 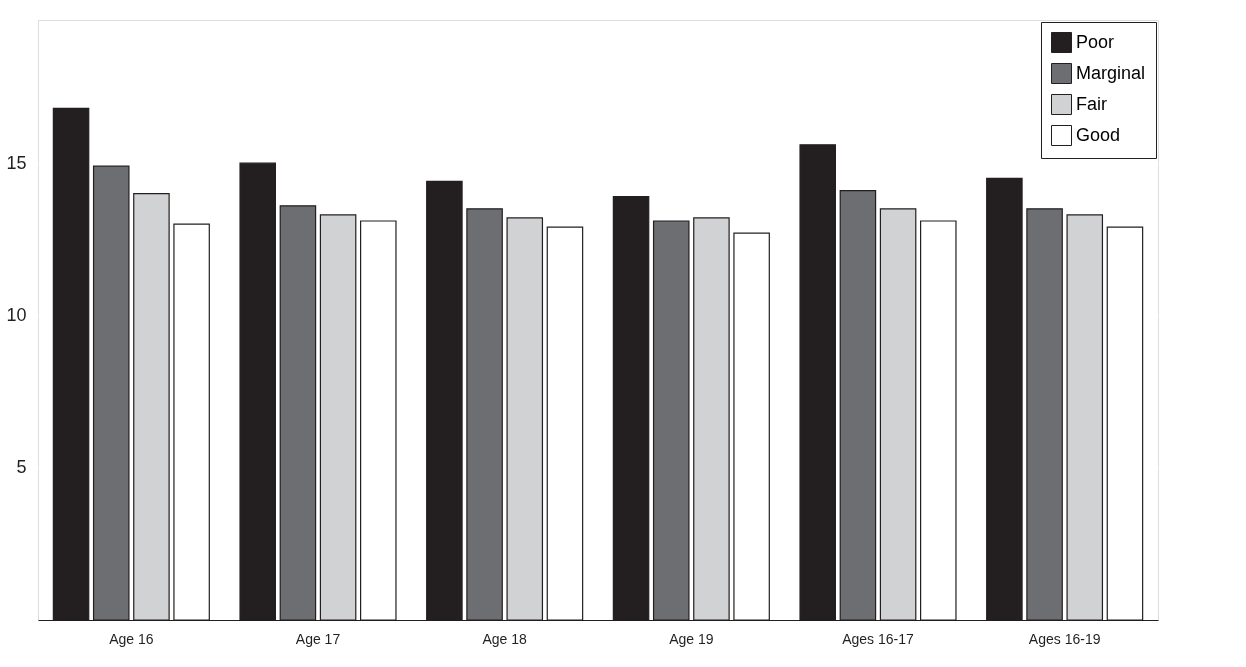 What do you see at coordinates (16, 314) in the screenshot?
I see `y-tick-label: 10` at bounding box center [16, 314].